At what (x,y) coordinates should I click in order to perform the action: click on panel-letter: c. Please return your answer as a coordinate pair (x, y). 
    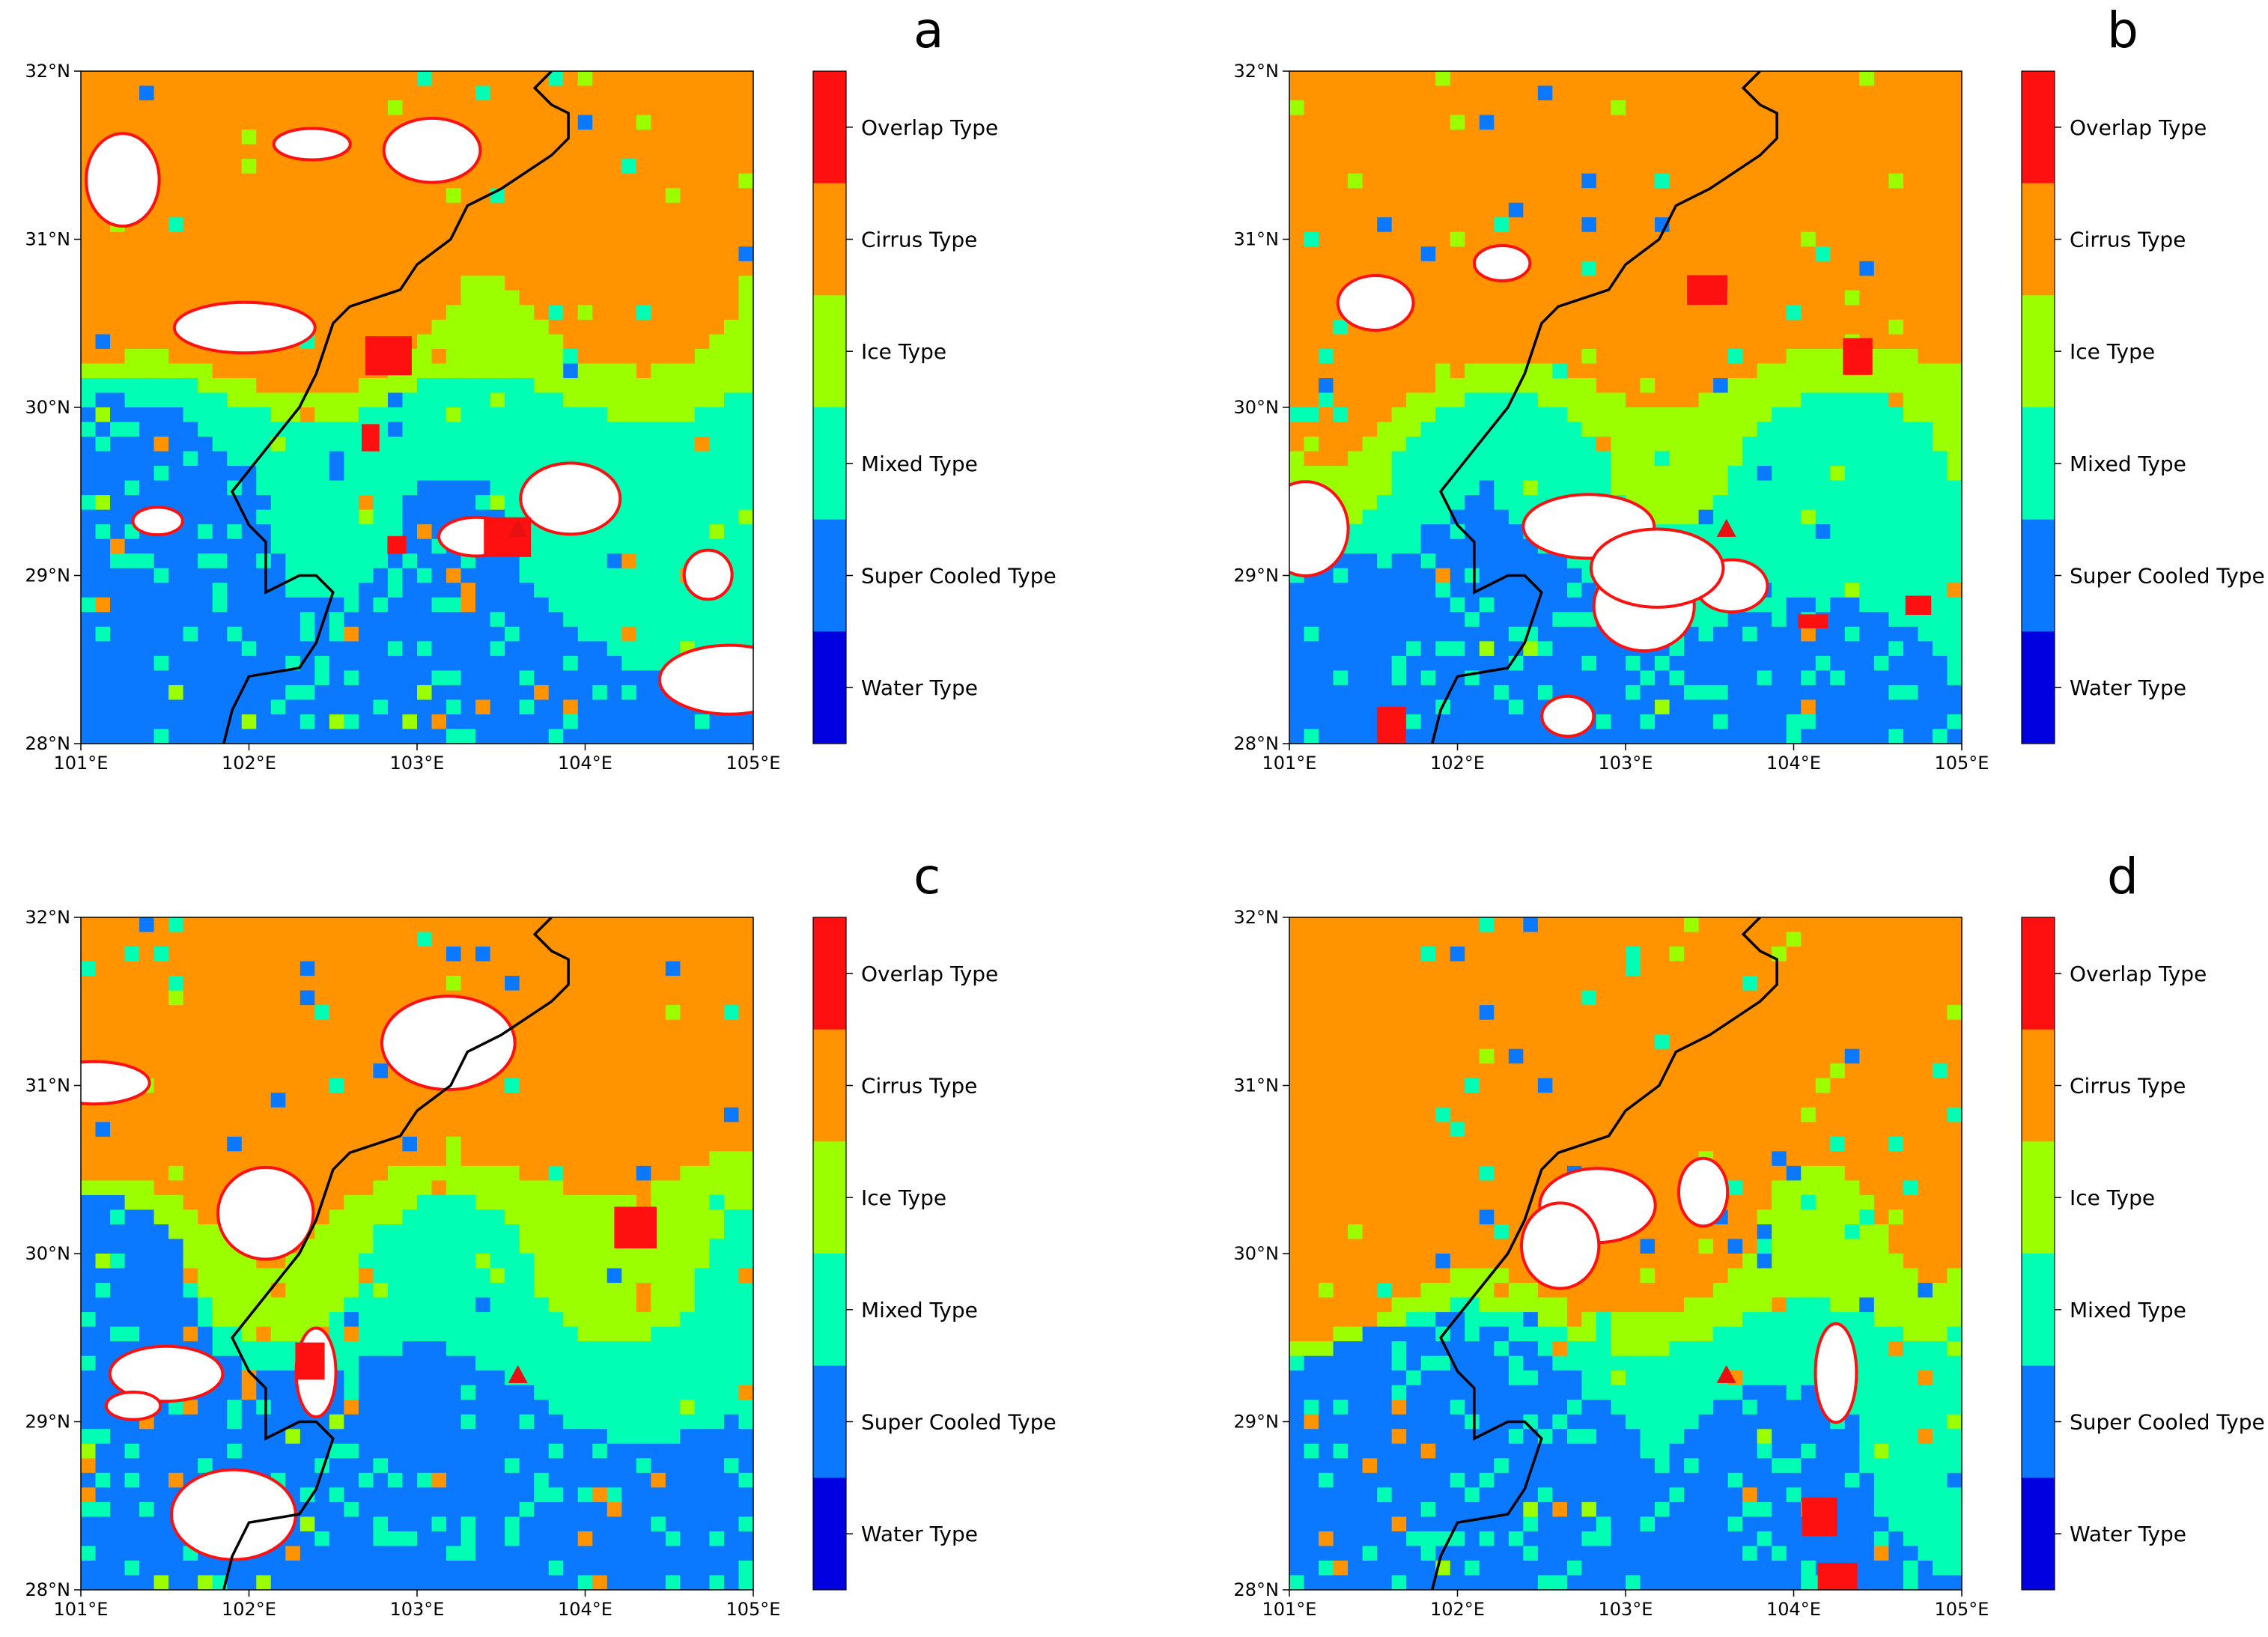
    Looking at the image, I should click on (927, 876).